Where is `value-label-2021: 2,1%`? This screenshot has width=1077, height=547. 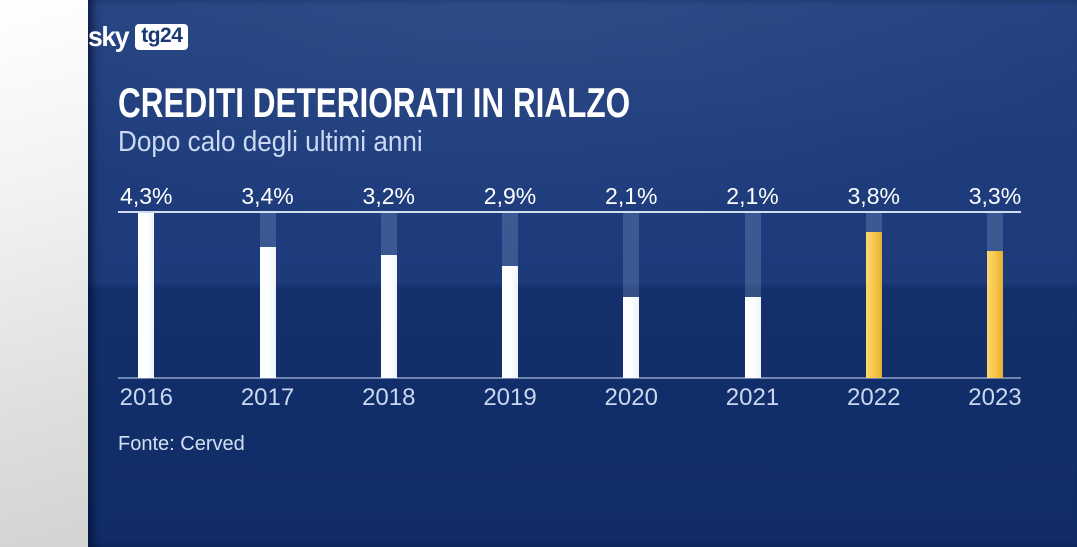 value-label-2021: 2,1% is located at coordinates (752, 196).